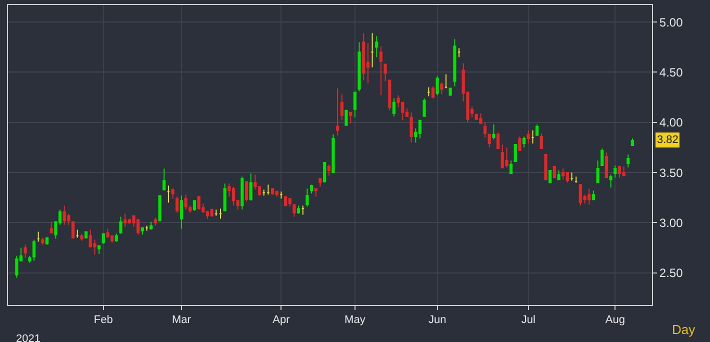 This screenshot has width=710, height=342. Describe the element at coordinates (103, 320) in the screenshot. I see `x-tick-label: Feb` at that location.